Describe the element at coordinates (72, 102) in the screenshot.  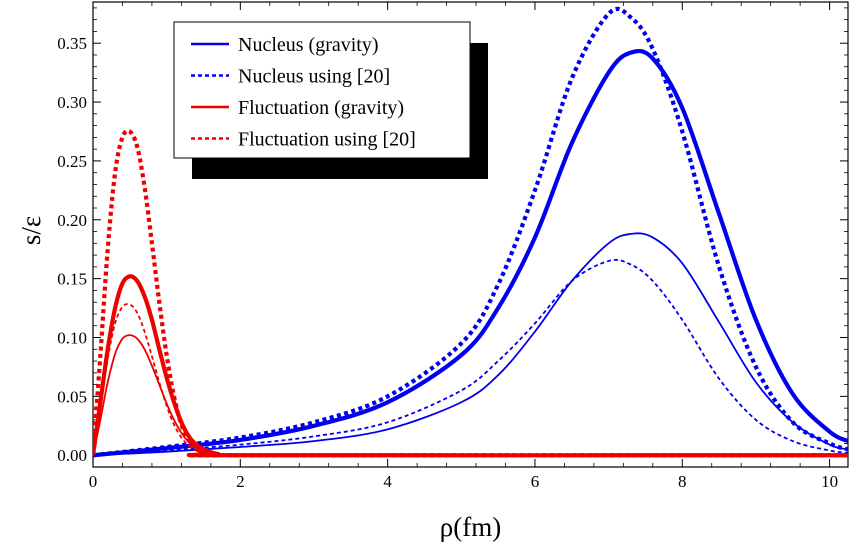
I see `y-tick-label: 0.30` at that location.